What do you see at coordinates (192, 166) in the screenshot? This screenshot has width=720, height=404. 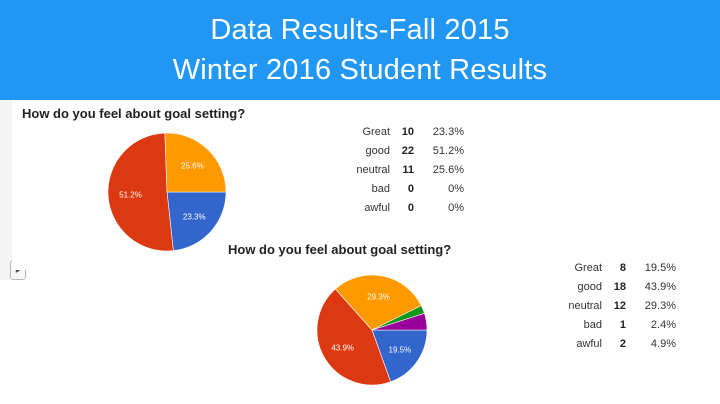 I see `slice-percent-label: 25.6%` at bounding box center [192, 166].